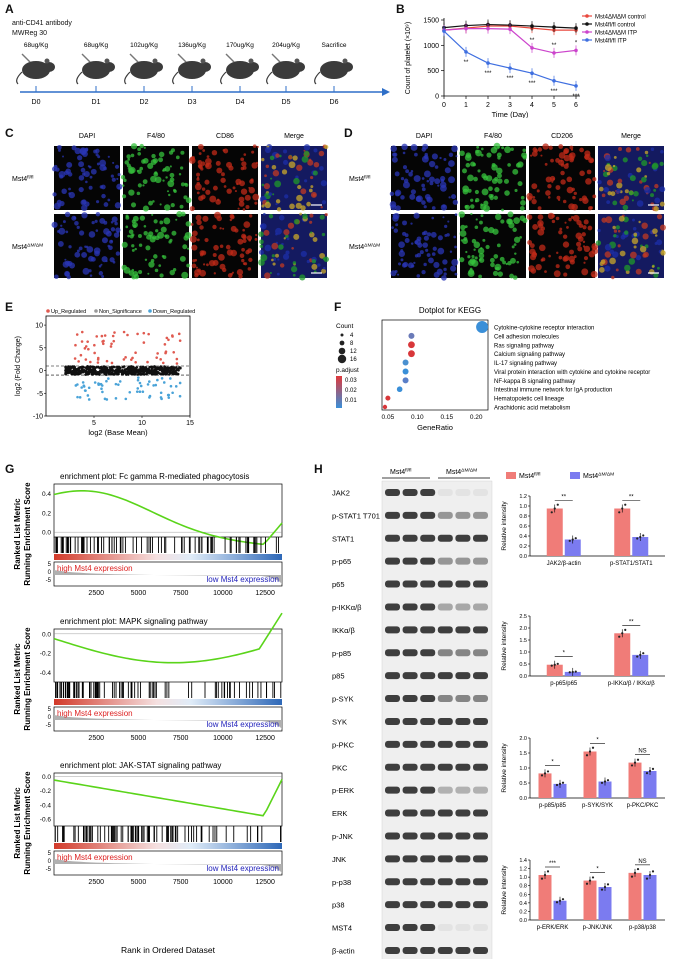 This screenshot has height=959, width=674. What do you see at coordinates (46, 791) in the screenshot?
I see `es-tick-label: -0.2` at bounding box center [46, 791].